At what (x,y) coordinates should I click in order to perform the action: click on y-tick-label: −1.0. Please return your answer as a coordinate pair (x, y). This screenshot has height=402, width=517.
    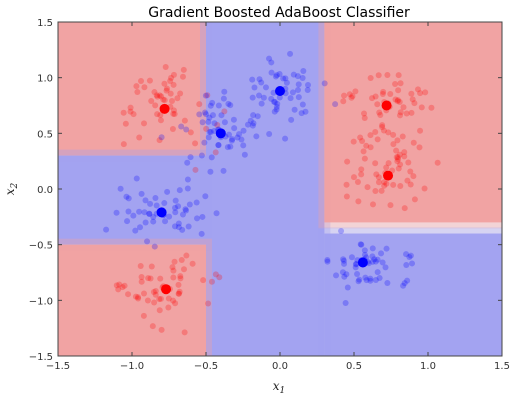
    Looking at the image, I should click on (41, 301).